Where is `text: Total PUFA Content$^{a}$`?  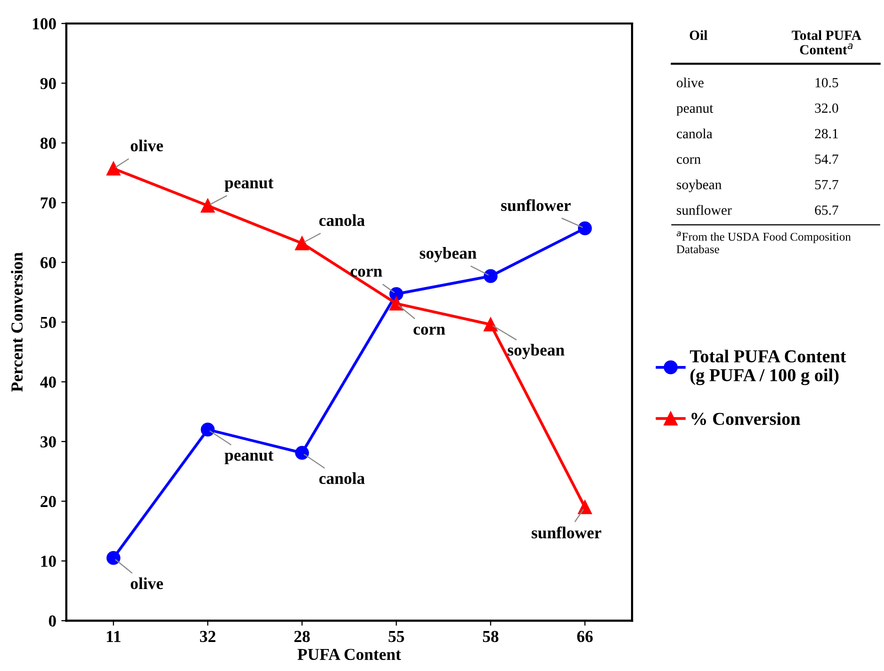 text: Total PUFA Content$^{a}$ is located at coordinates (827, 42).